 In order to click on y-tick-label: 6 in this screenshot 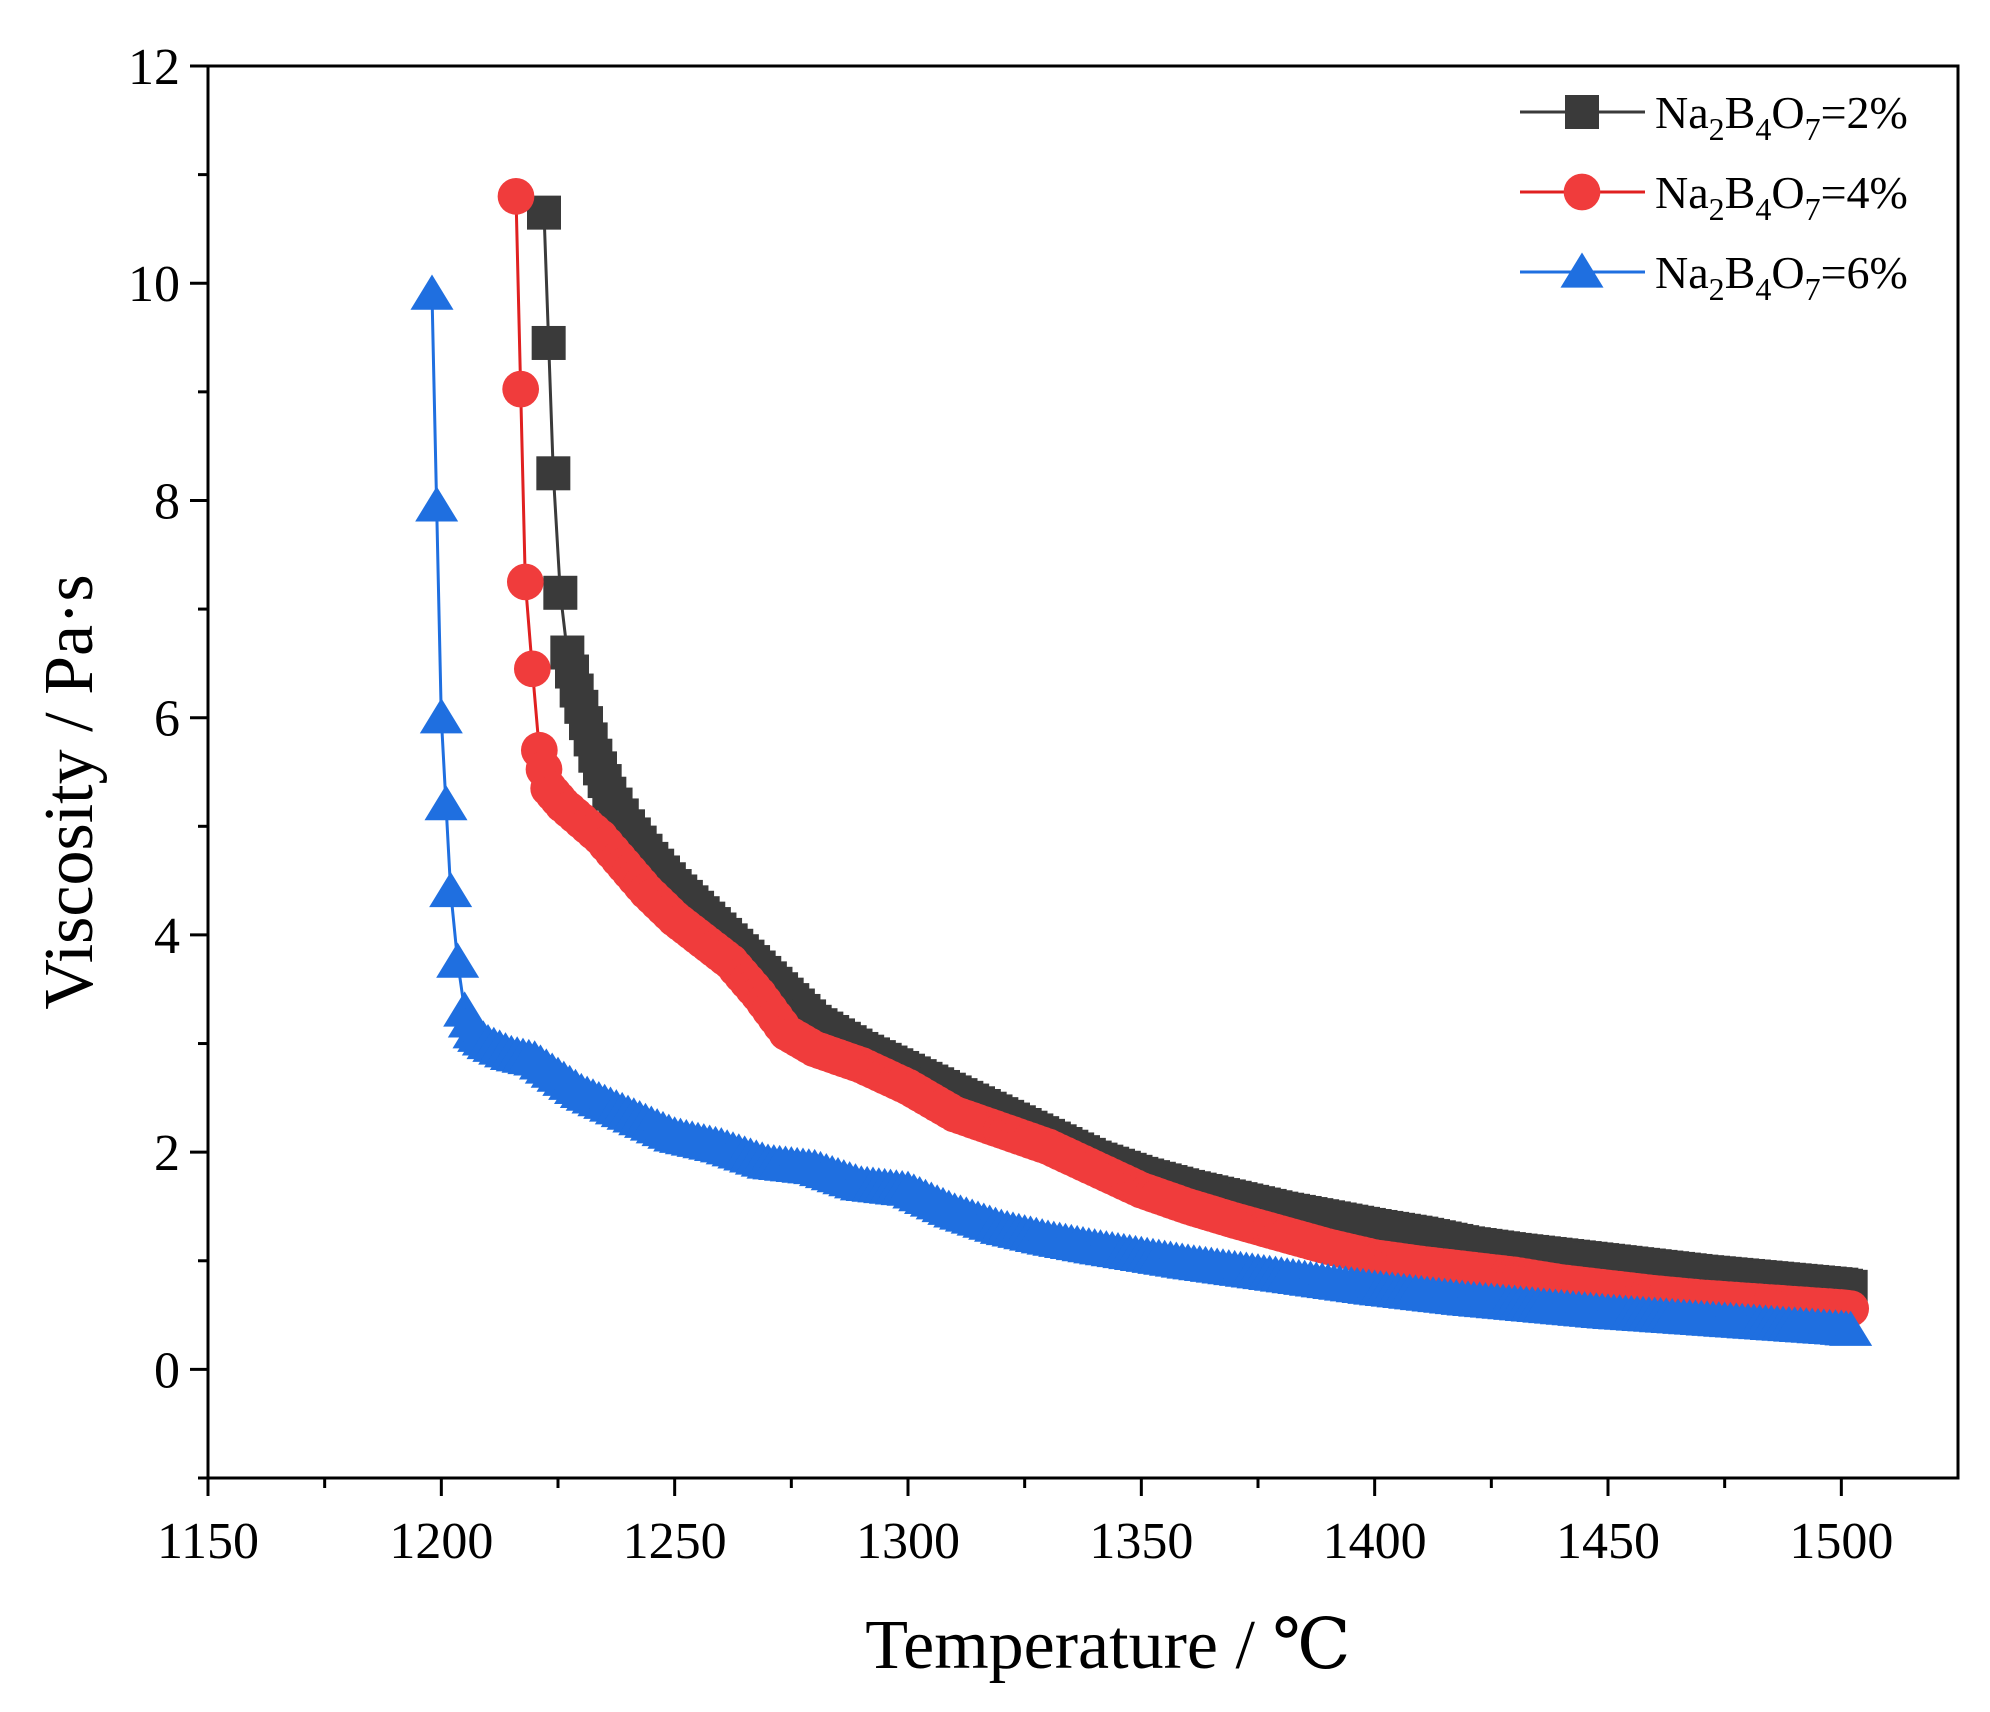, I will do `click(167, 719)`.